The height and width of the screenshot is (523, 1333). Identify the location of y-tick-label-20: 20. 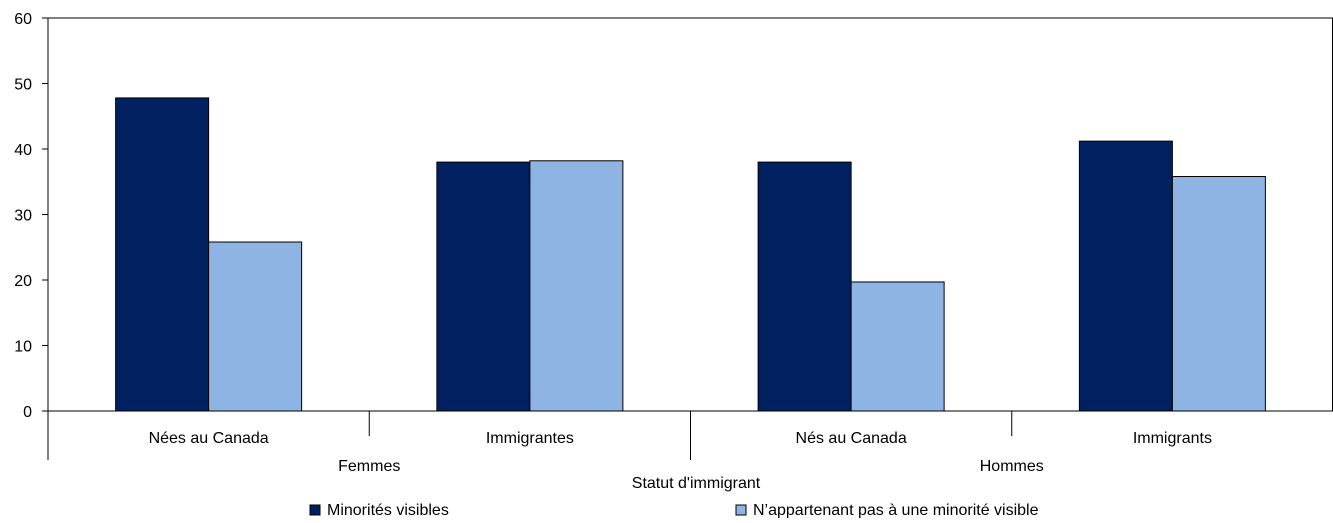
(23, 281).